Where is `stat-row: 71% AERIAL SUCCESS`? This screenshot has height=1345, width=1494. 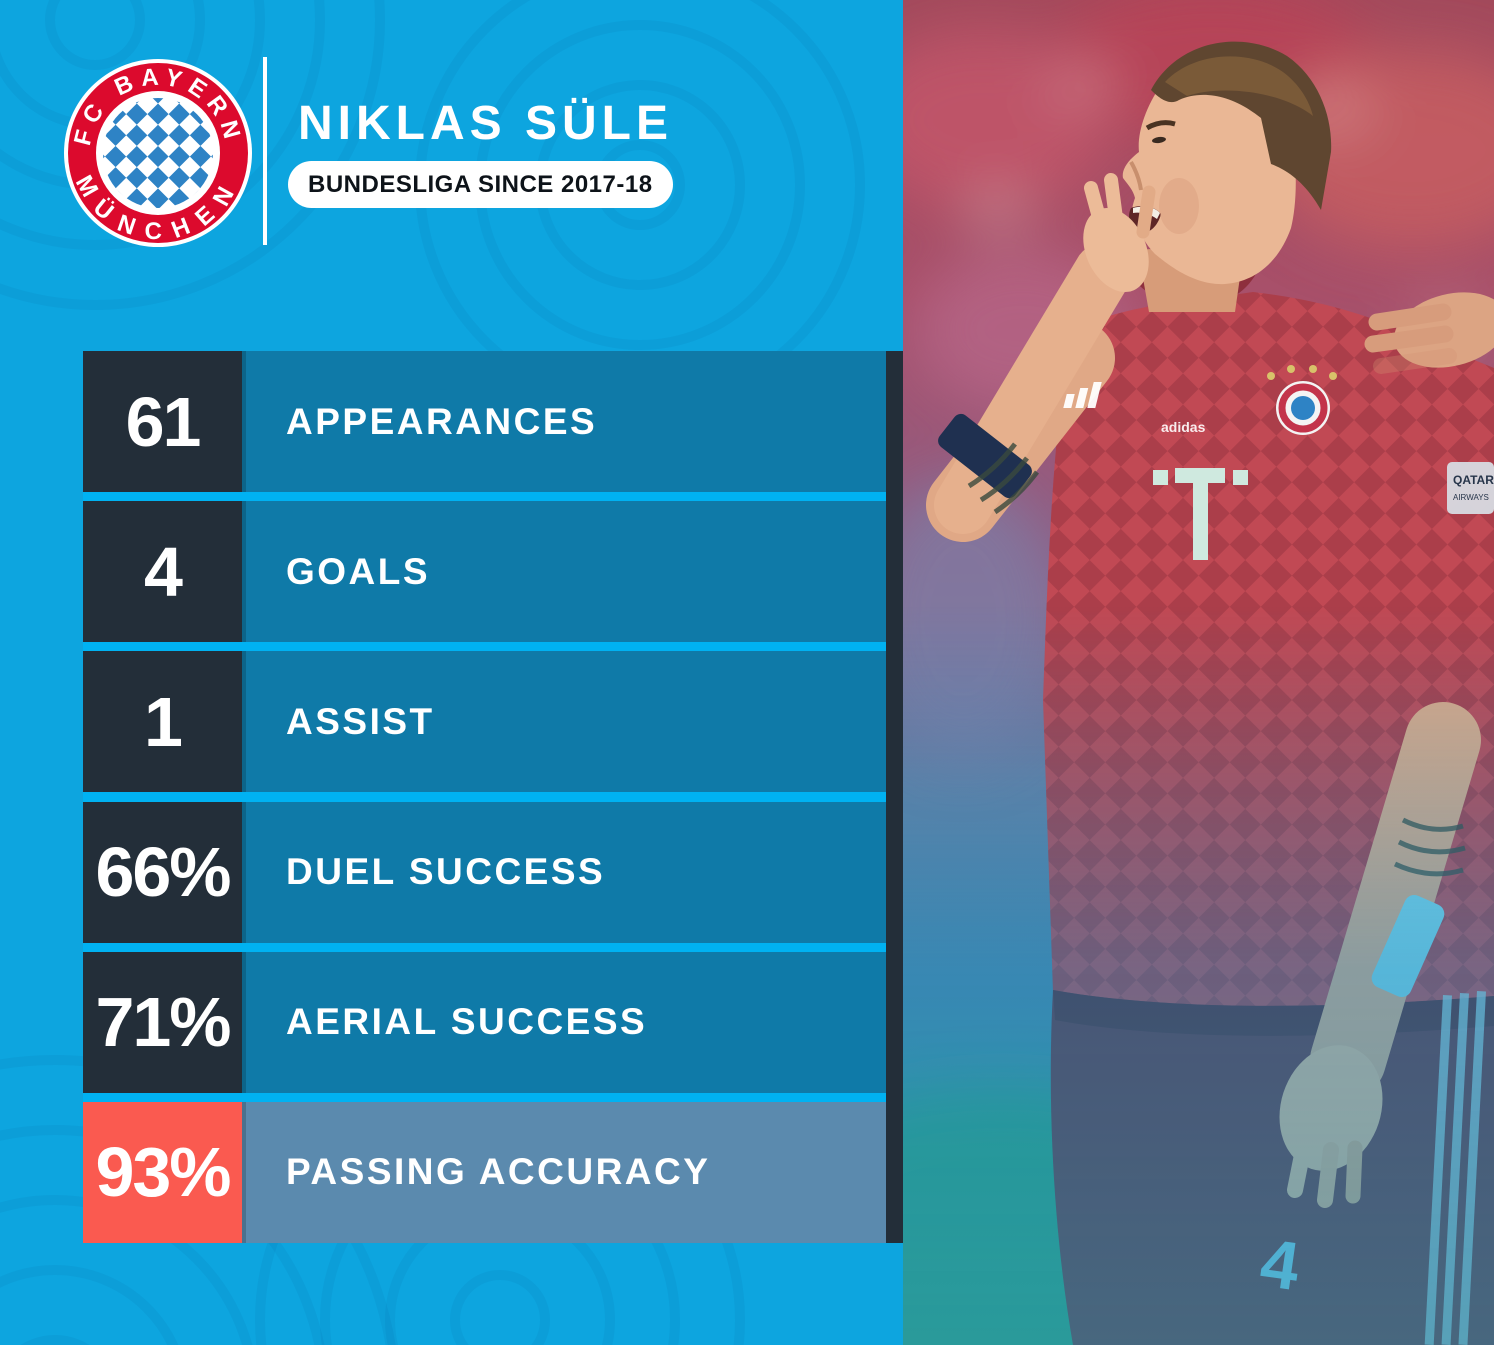
stat-row: 71% AERIAL SUCCESS is located at coordinates (484, 1022).